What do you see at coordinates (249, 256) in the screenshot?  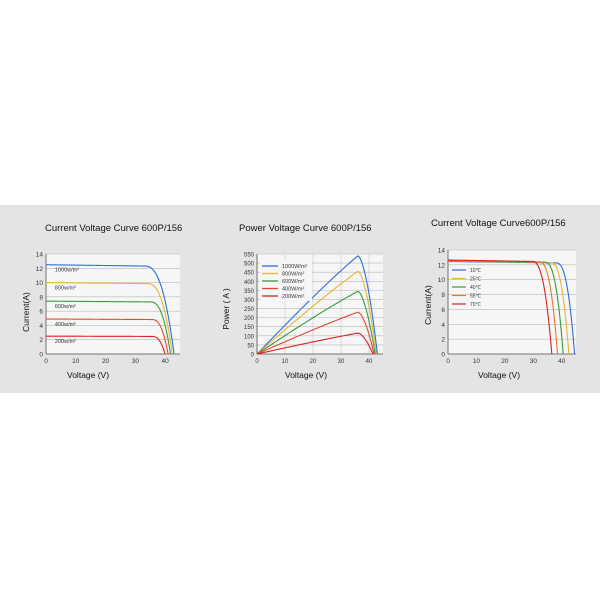 I see `y-tick-label: 550` at bounding box center [249, 256].